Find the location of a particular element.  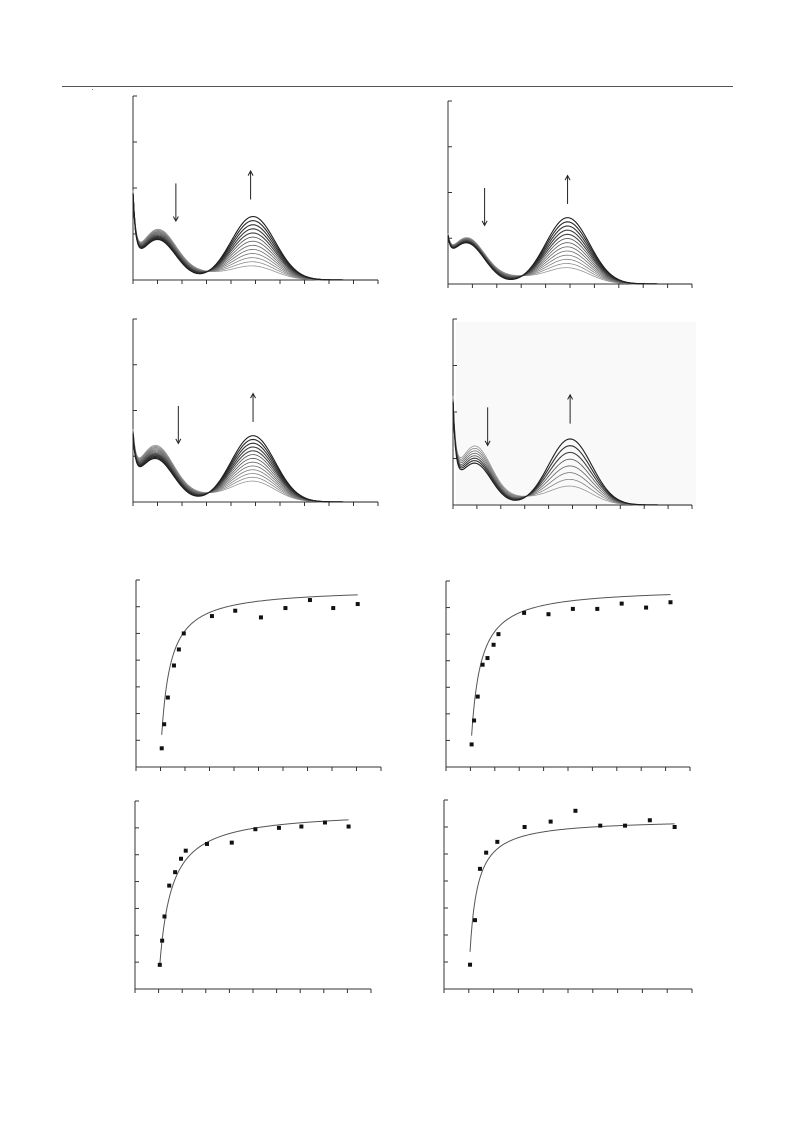

spectra-chart-top-left is located at coordinates (255, 190).